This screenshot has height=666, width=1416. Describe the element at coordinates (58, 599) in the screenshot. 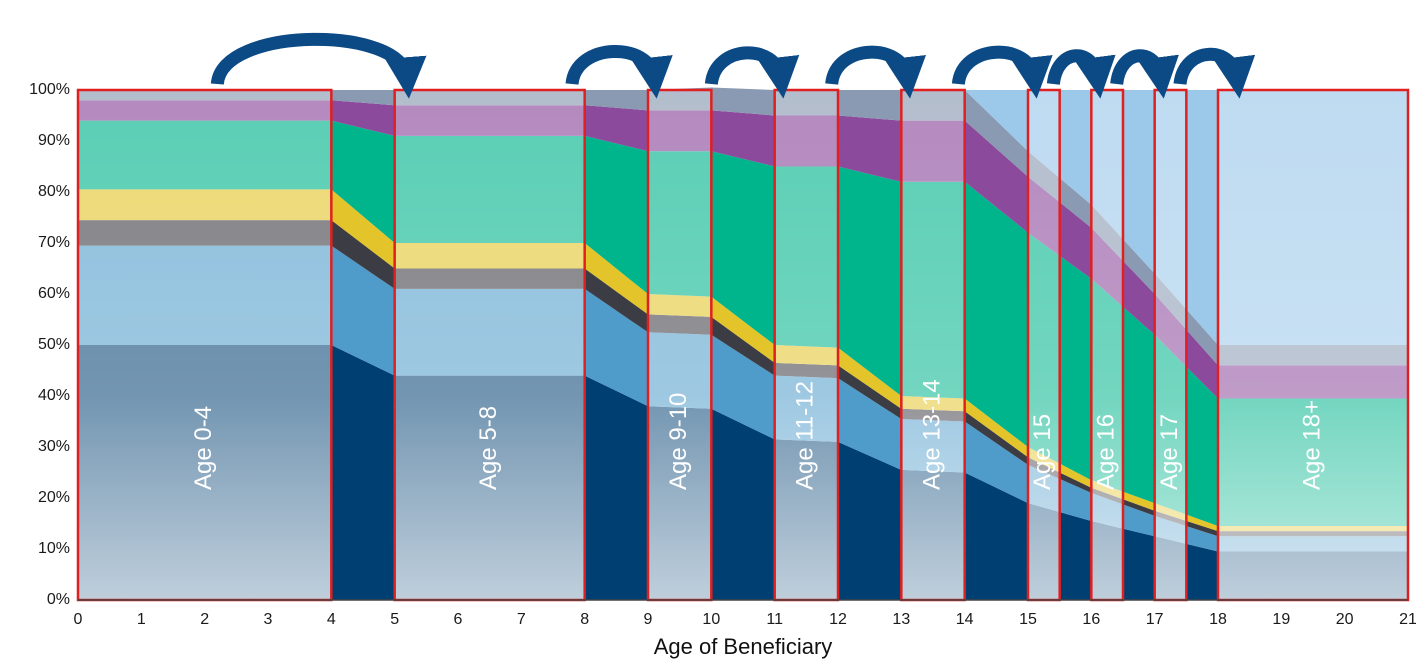

I see `y-tick-label: 0%` at that location.